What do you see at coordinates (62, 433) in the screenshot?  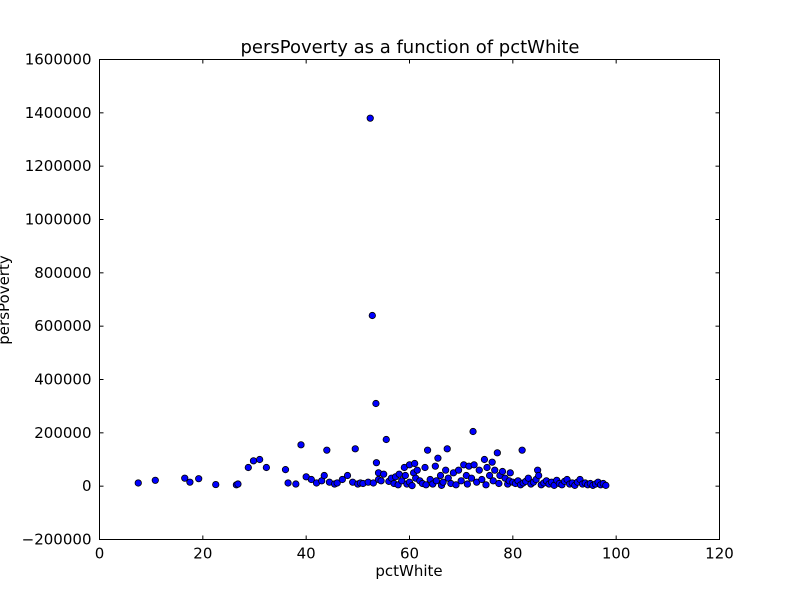 I see `y-tick-label: 200000` at bounding box center [62, 433].